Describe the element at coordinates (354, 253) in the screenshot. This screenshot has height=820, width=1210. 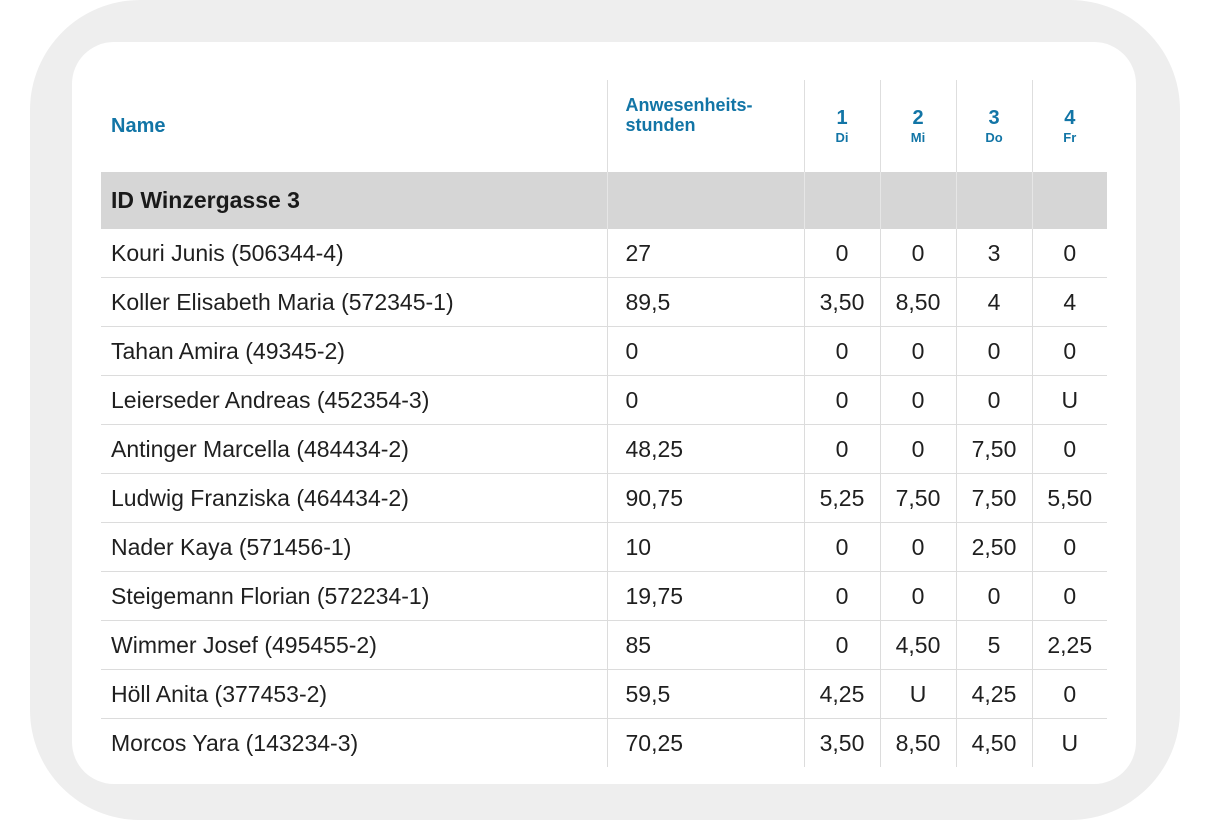
I see `employee-name-cell: Kouri Junis (506344-4)` at that location.